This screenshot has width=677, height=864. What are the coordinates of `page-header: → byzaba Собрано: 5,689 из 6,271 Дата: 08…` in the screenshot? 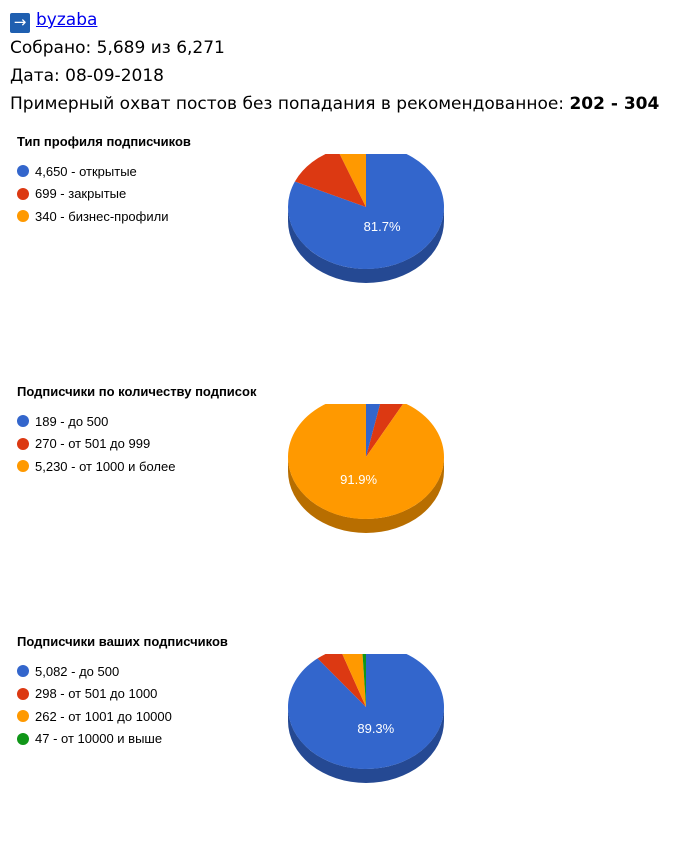 It's located at (334, 62).